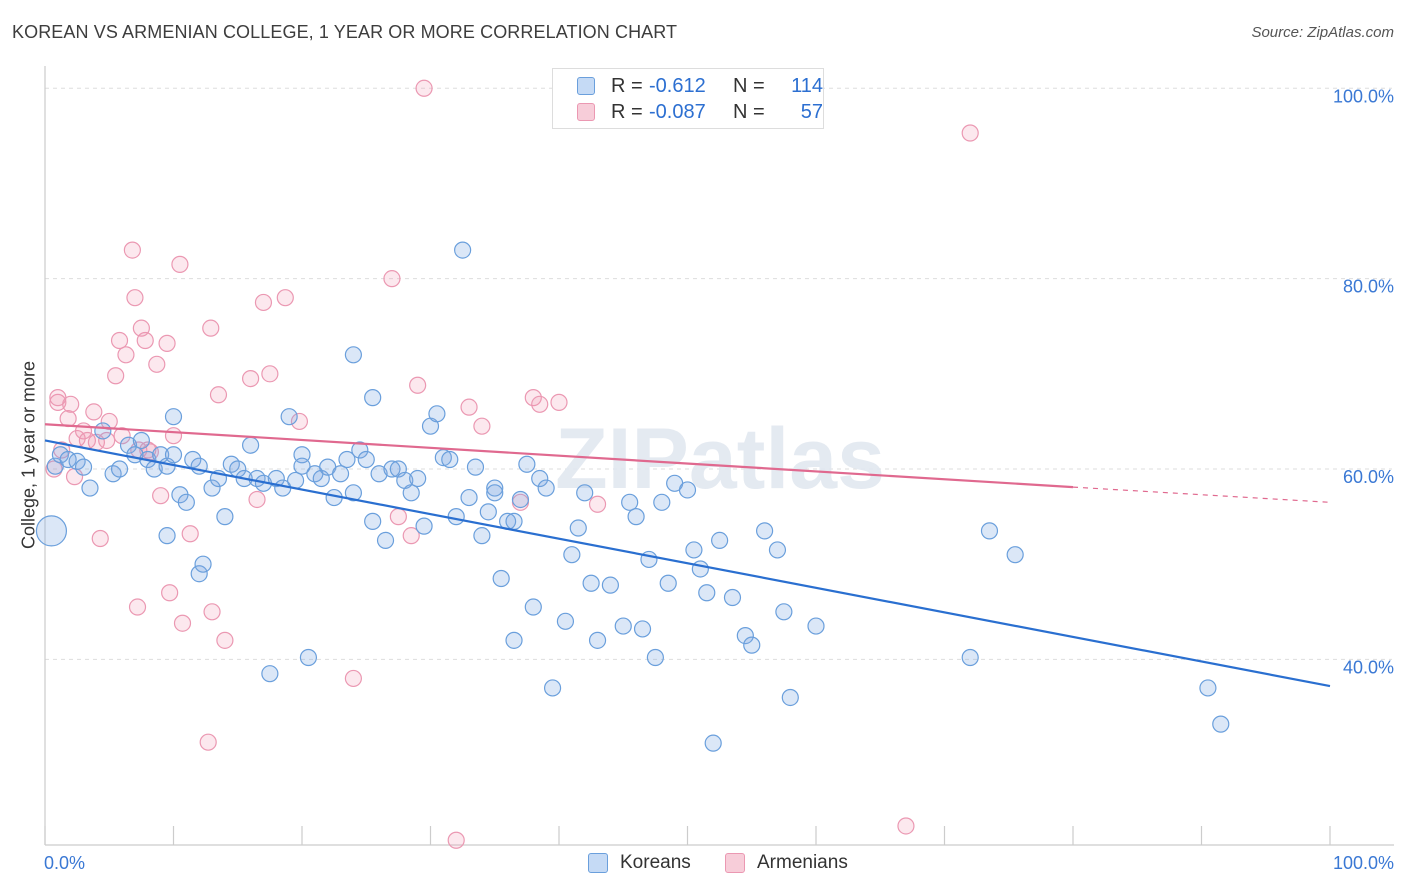  Describe the element at coordinates (802, 862) in the screenshot. I see `armenians-label: Armenians` at that location.